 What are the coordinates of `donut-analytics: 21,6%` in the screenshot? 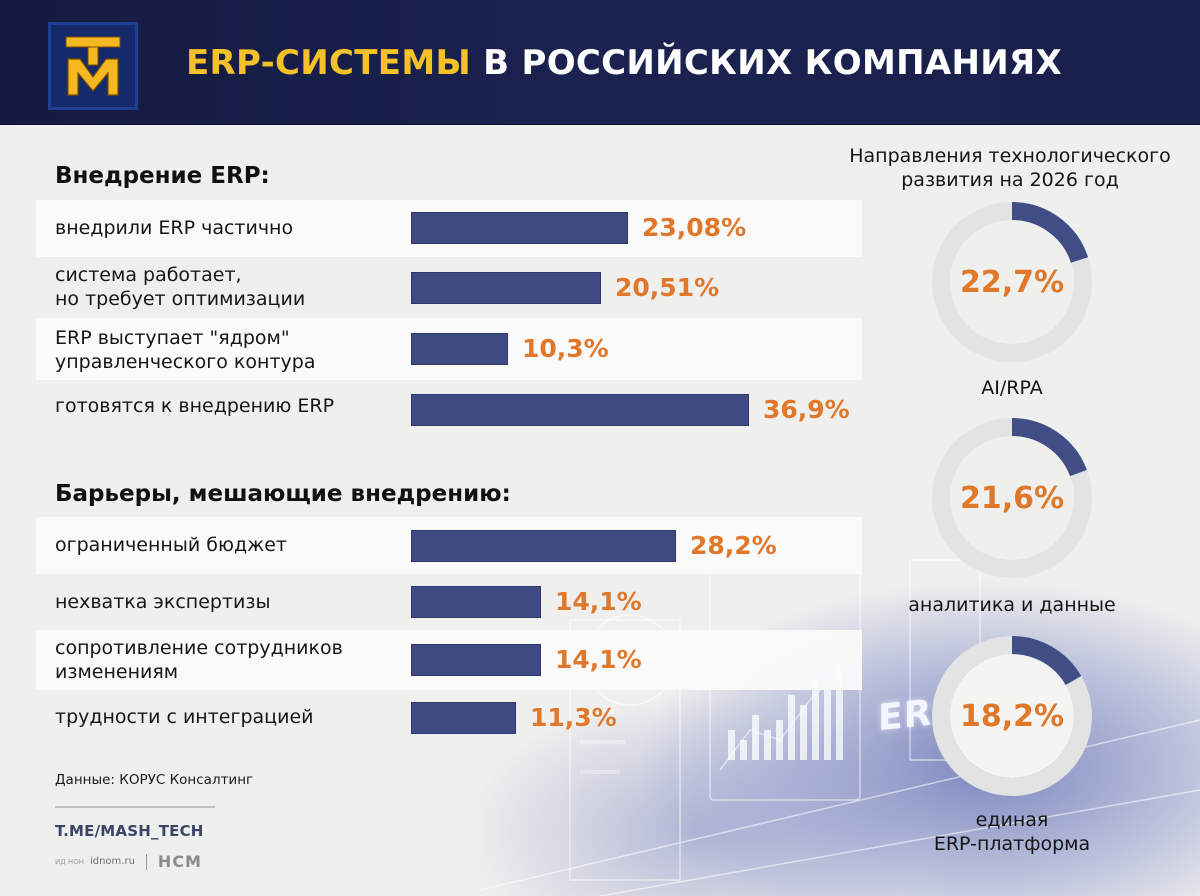 It's located at (1012, 498).